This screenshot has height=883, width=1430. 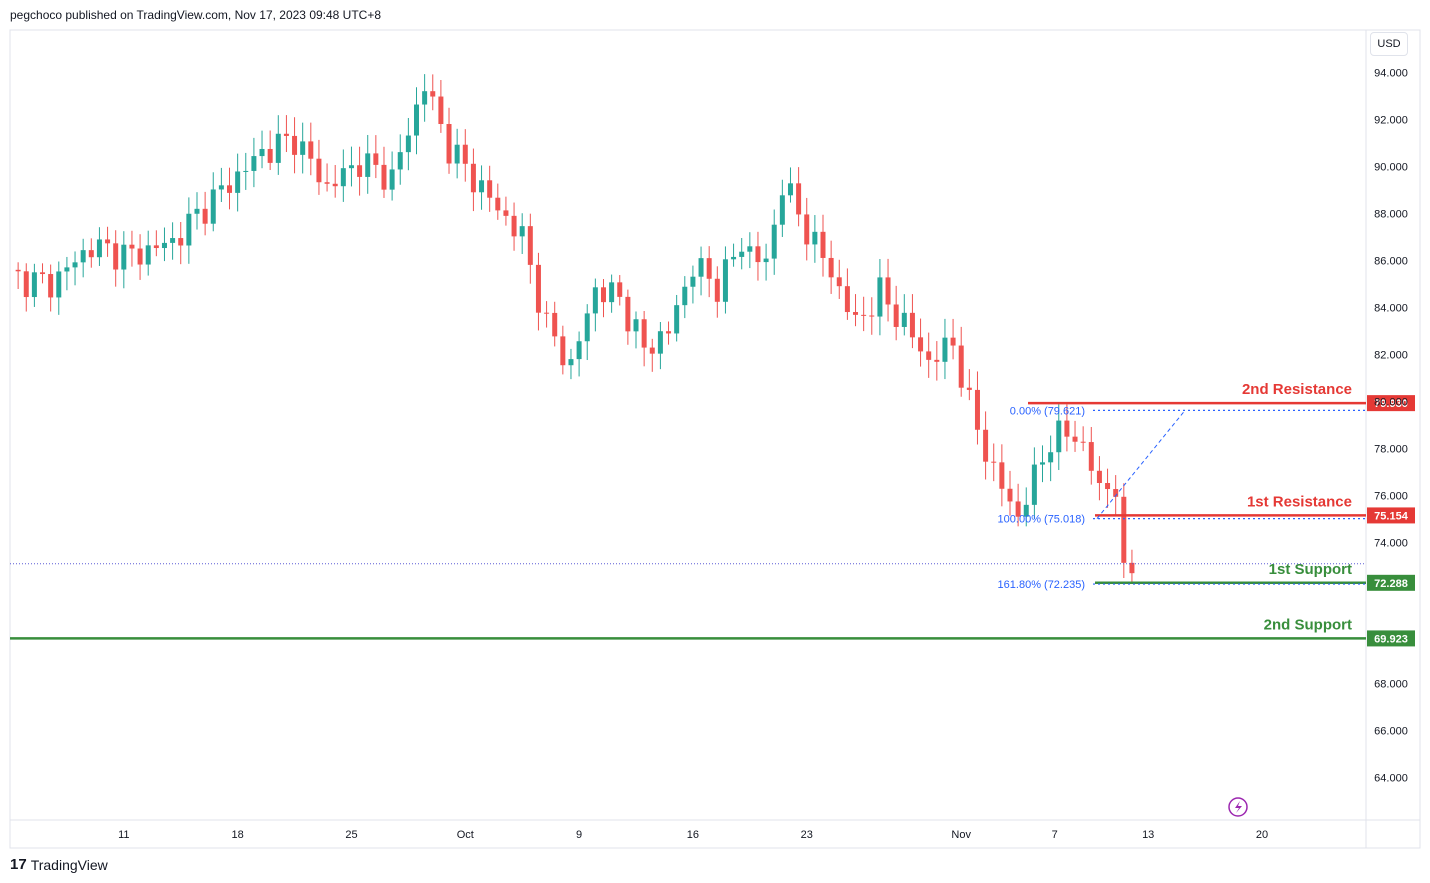 I want to click on price-tick-label: 74.000, so click(x=1391, y=544).